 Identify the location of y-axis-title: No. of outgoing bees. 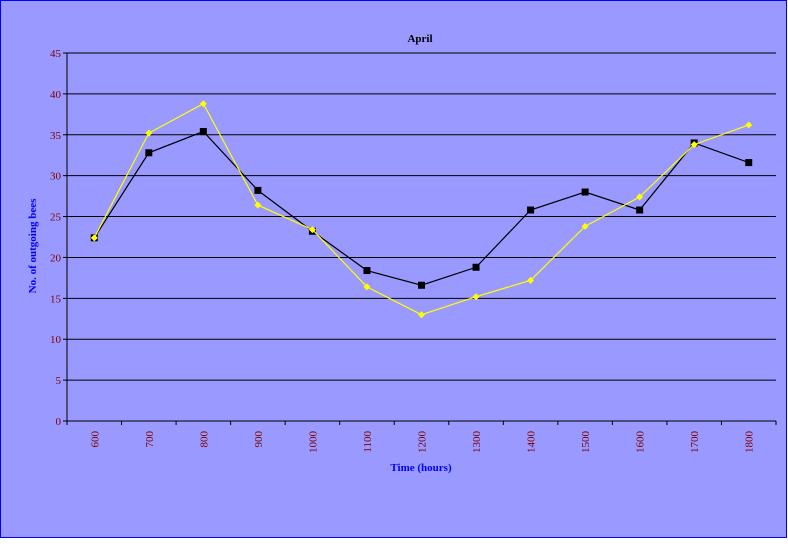
(33, 245).